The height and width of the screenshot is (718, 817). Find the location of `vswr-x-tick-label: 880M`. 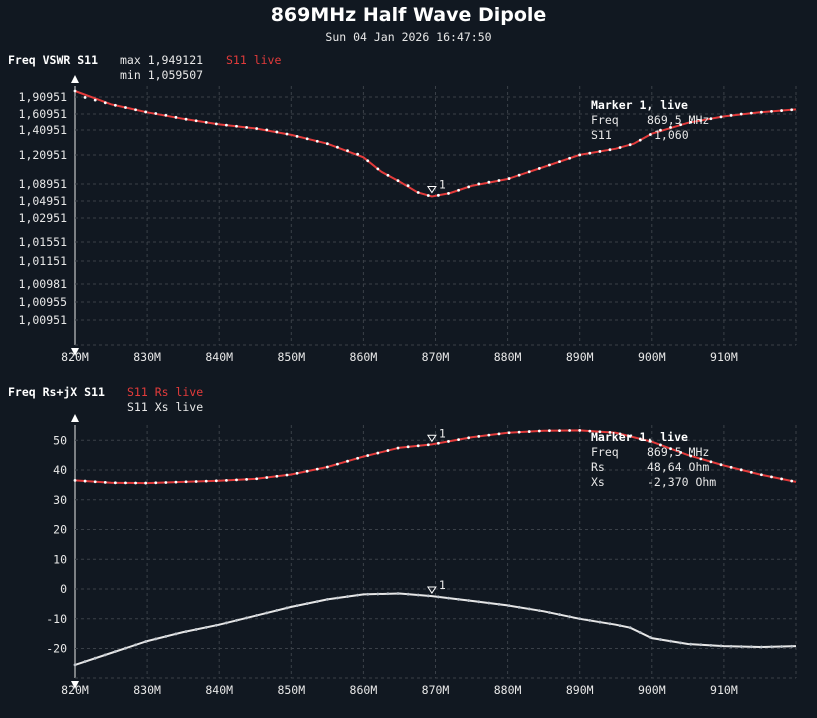

vswr-x-tick-label: 880M is located at coordinates (508, 357).